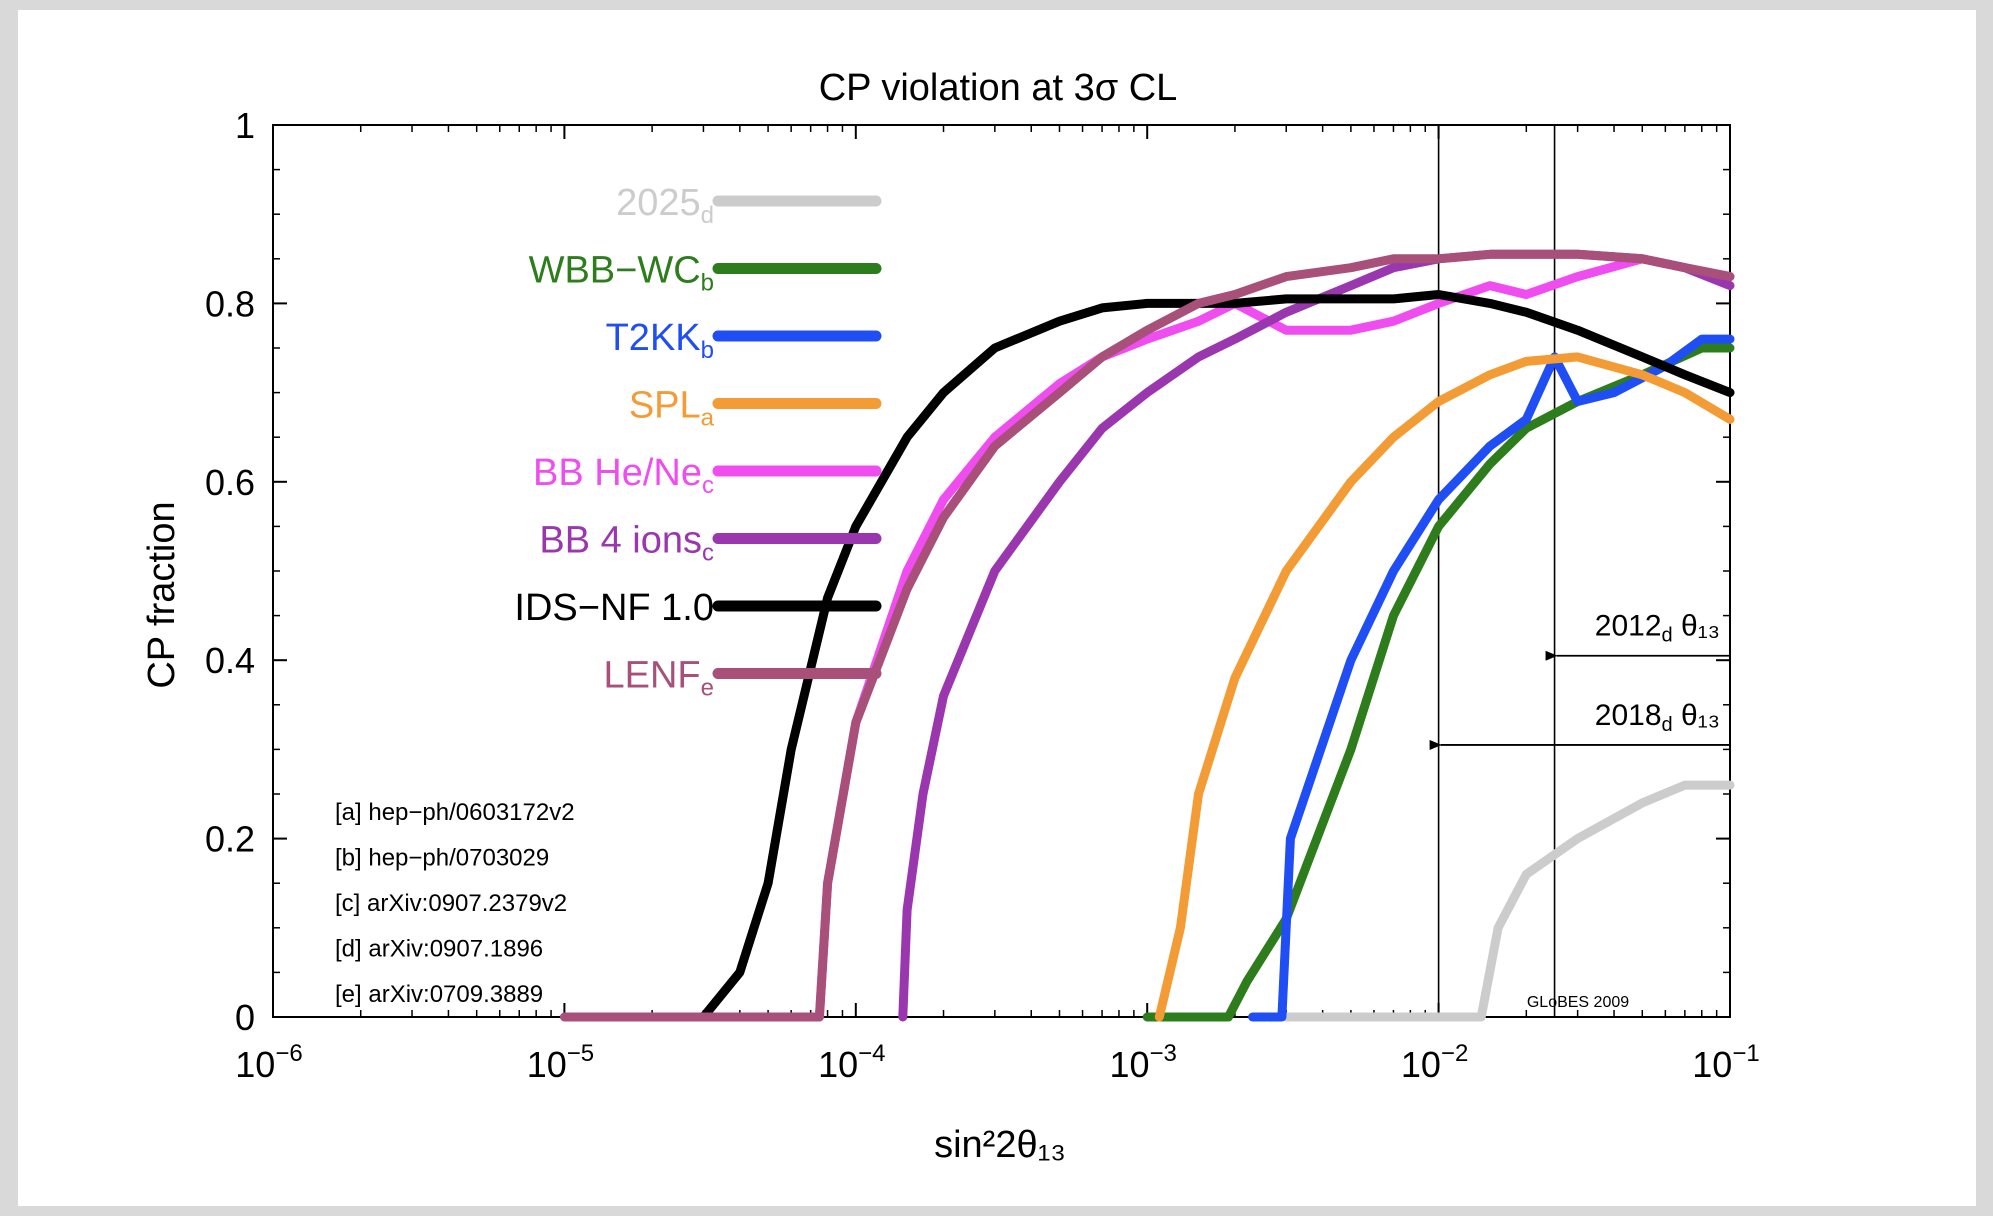  I want to click on x-tick-label: 10⁻⁴, so click(851, 1062).